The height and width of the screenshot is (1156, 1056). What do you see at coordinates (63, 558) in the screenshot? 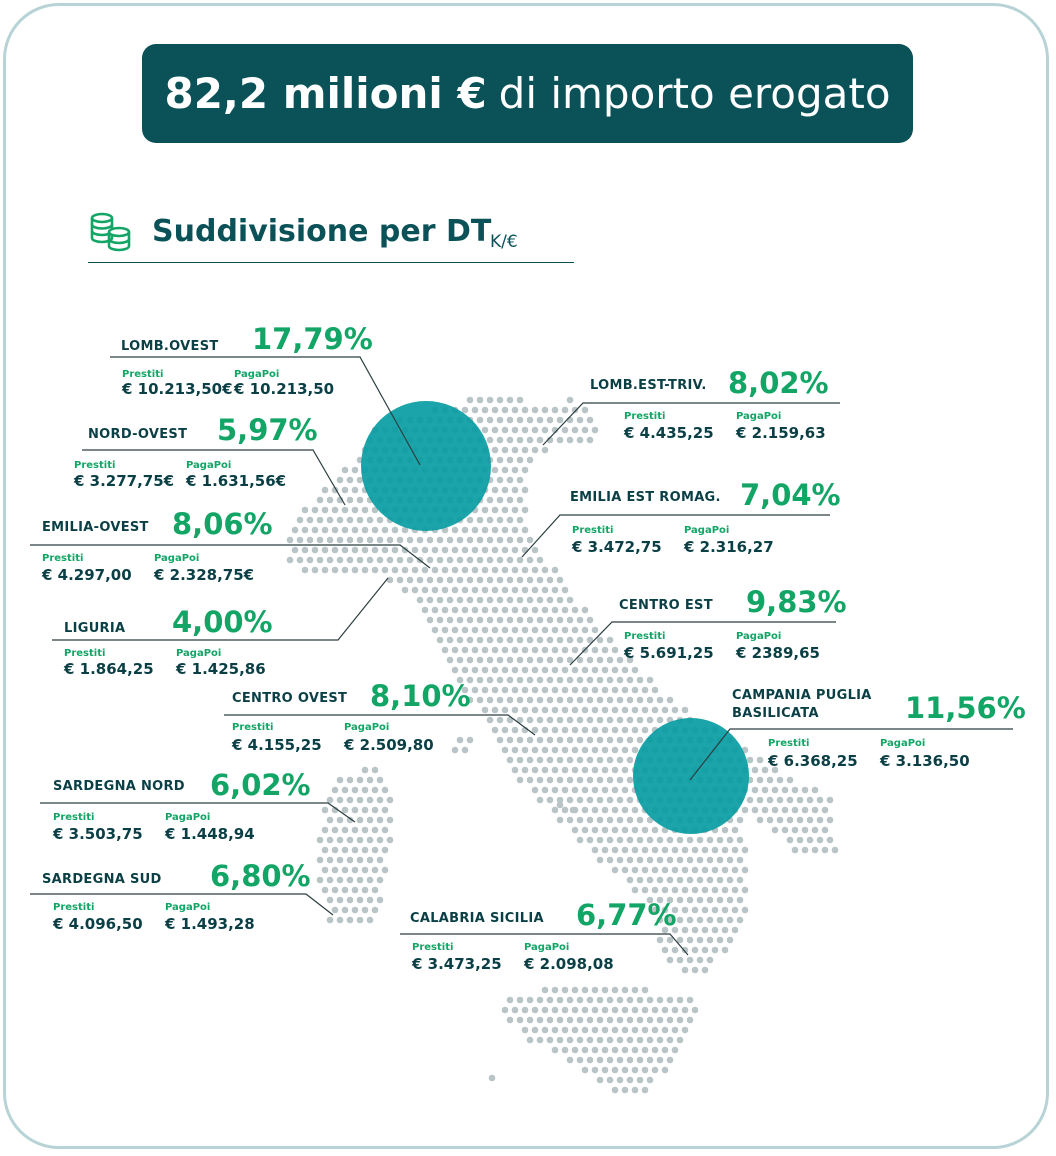
I see `prestiti-label: Prestiti` at bounding box center [63, 558].